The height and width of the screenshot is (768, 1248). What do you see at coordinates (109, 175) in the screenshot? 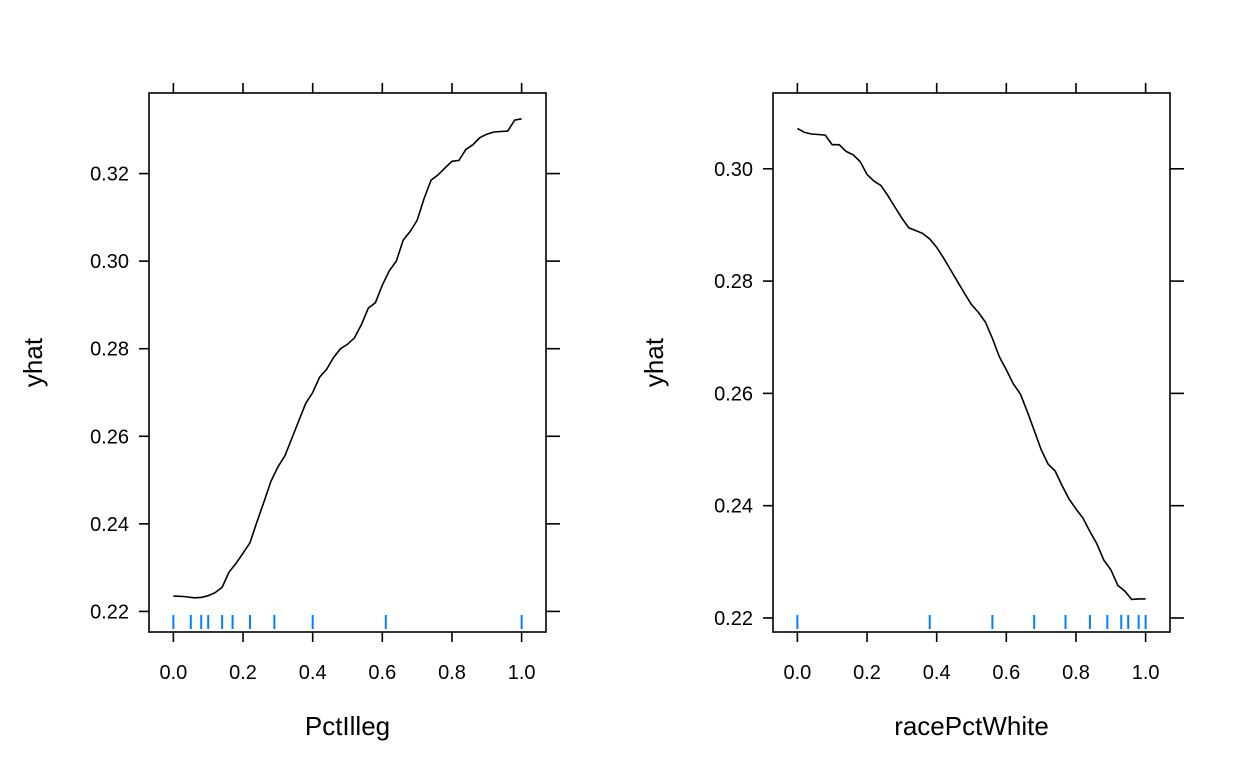
I see `y-tick-label: 0.32` at bounding box center [109, 175].